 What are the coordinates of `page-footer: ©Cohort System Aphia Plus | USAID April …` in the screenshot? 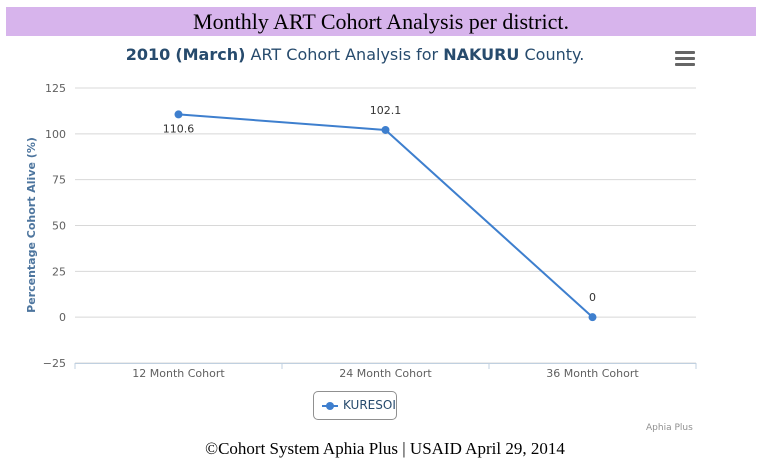 It's located at (385, 448).